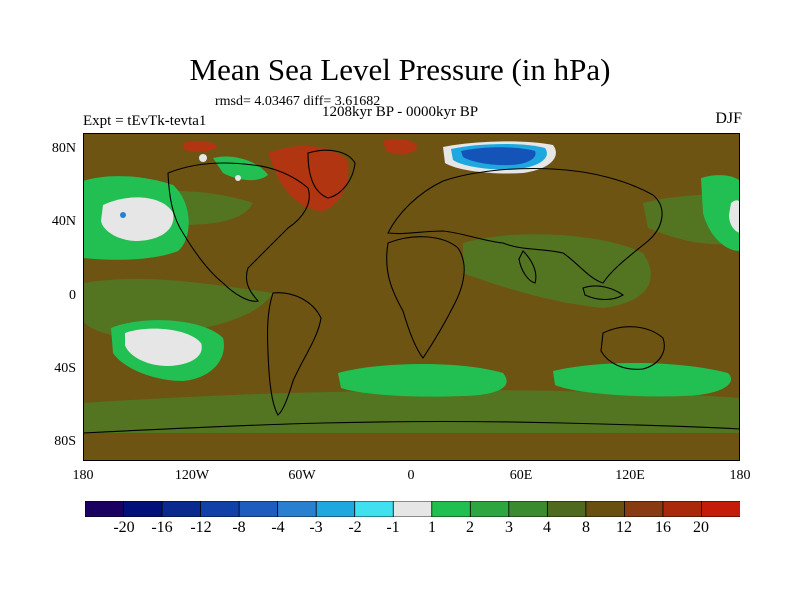 Image resolution: width=800 pixels, height=600 pixels. What do you see at coordinates (521, 475) in the screenshot?
I see `lon-label: 60E` at bounding box center [521, 475].